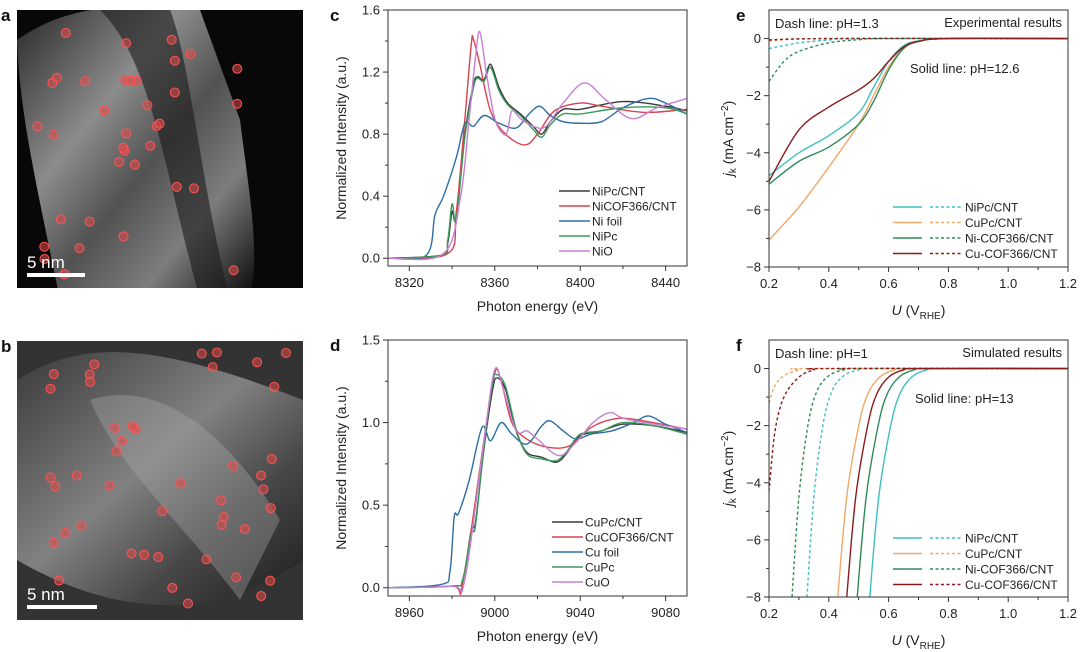 The height and width of the screenshot is (652, 1080). I want to click on legend-label: CuO, so click(597, 583).